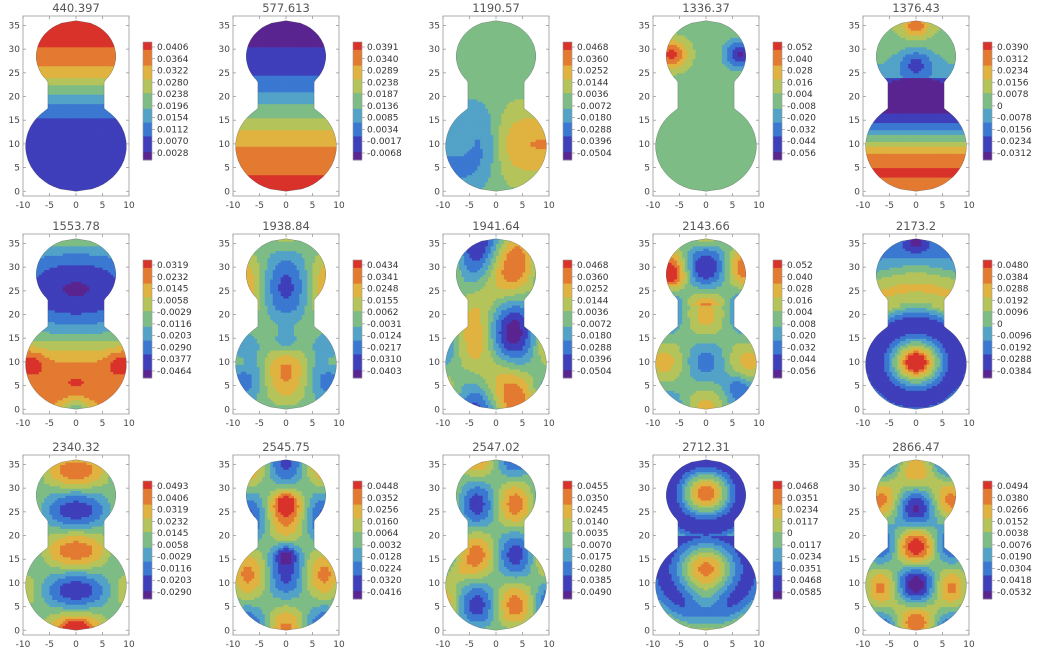 This screenshot has width=1051, height=660. Describe the element at coordinates (803, 511) in the screenshot. I see `colorbar-tick-label: 0.0234` at that location.